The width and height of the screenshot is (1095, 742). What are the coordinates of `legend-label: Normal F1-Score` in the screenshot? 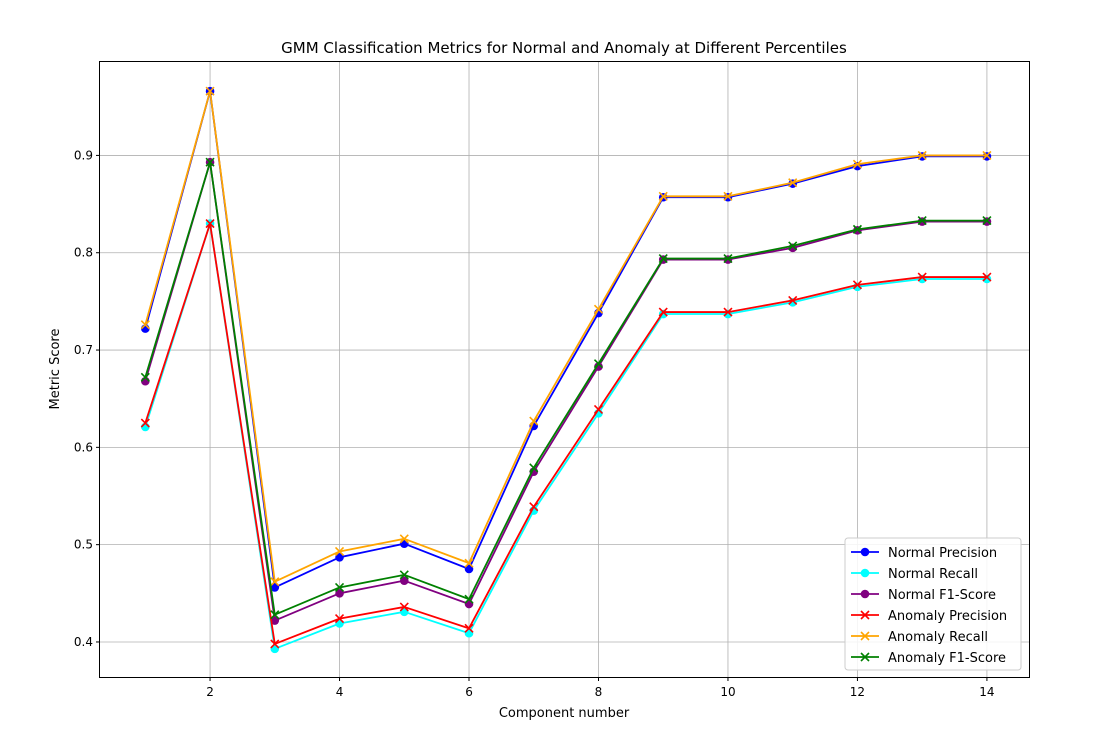 It's located at (942, 595).